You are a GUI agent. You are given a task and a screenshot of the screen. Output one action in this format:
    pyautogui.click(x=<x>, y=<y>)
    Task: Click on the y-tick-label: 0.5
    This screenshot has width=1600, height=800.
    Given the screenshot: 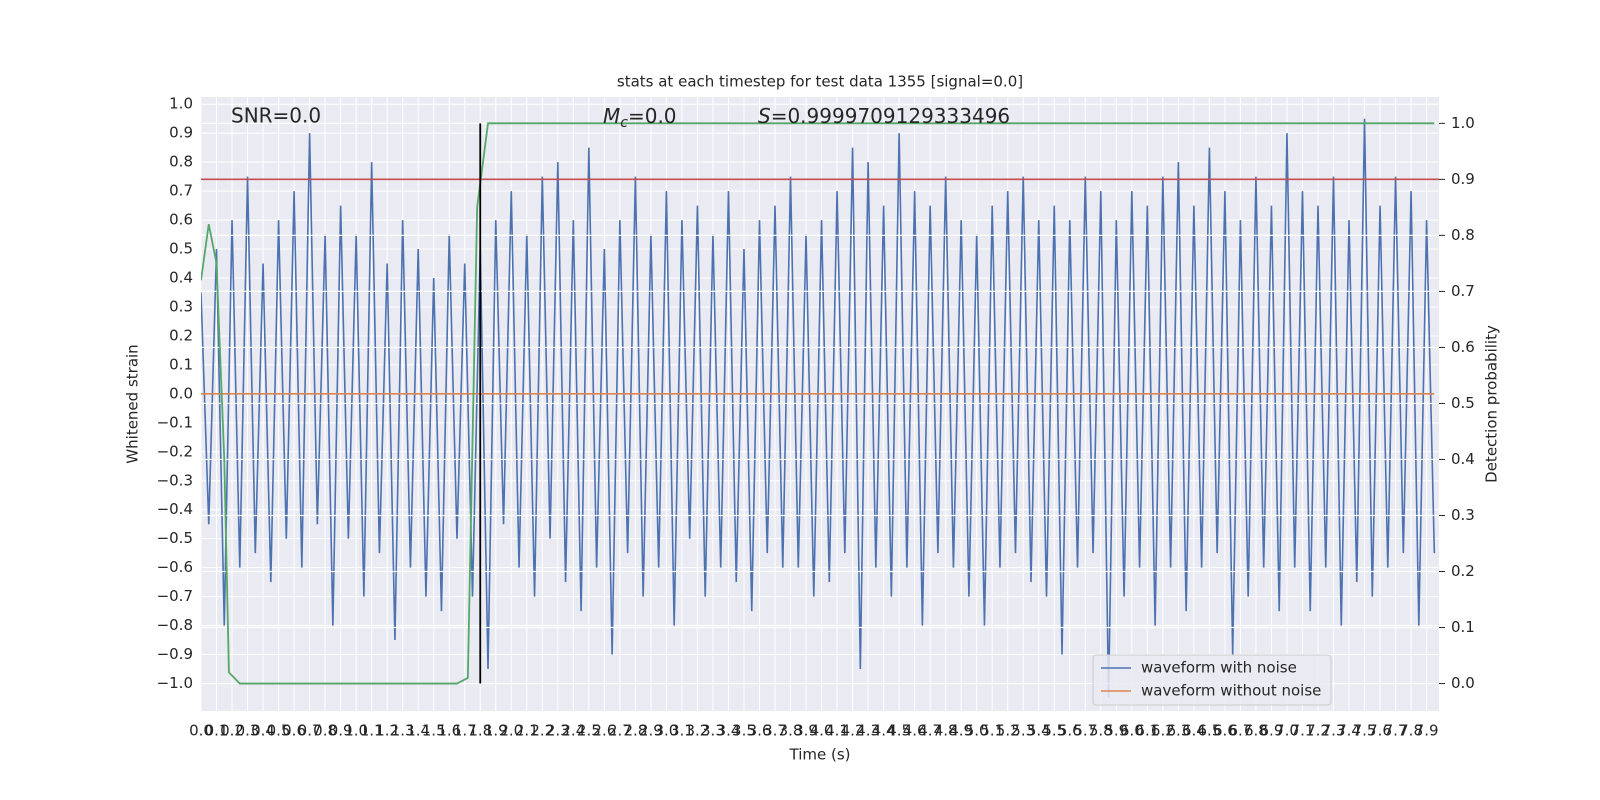 What is the action you would take?
    pyautogui.click(x=181, y=249)
    